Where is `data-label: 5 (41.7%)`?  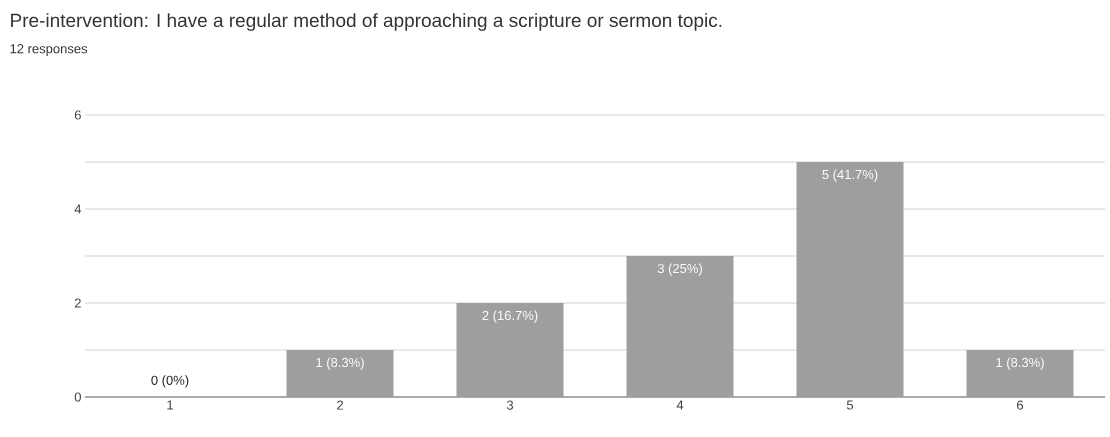 data-label: 5 (41.7%) is located at coordinates (850, 175).